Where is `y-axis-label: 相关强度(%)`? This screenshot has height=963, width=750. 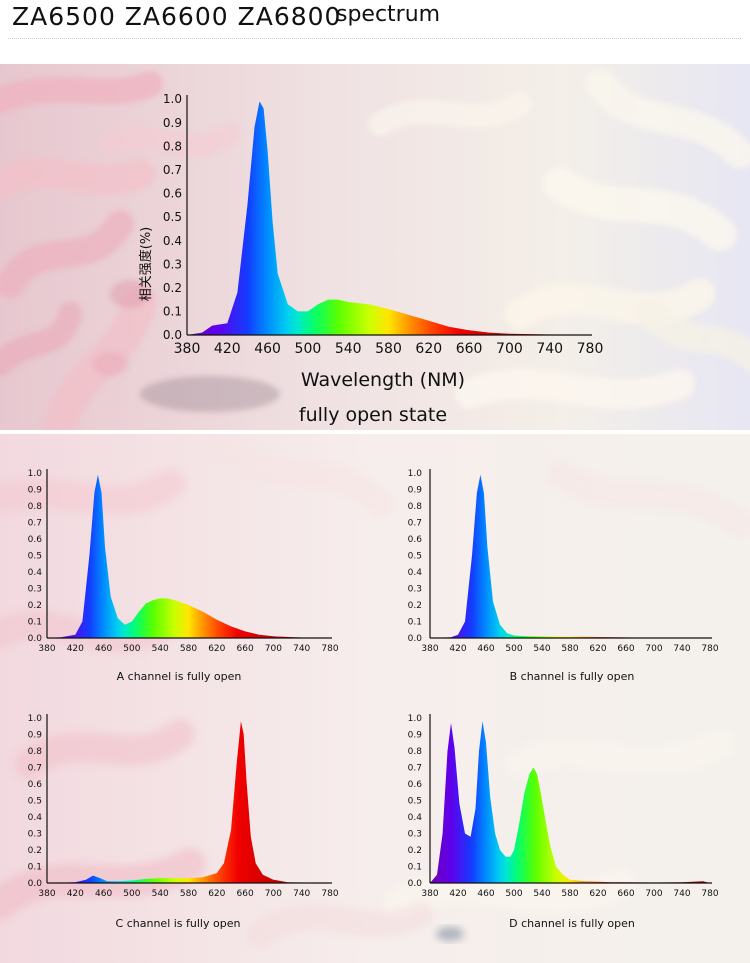
y-axis-label: 相关强度(%) is located at coordinates (146, 264).